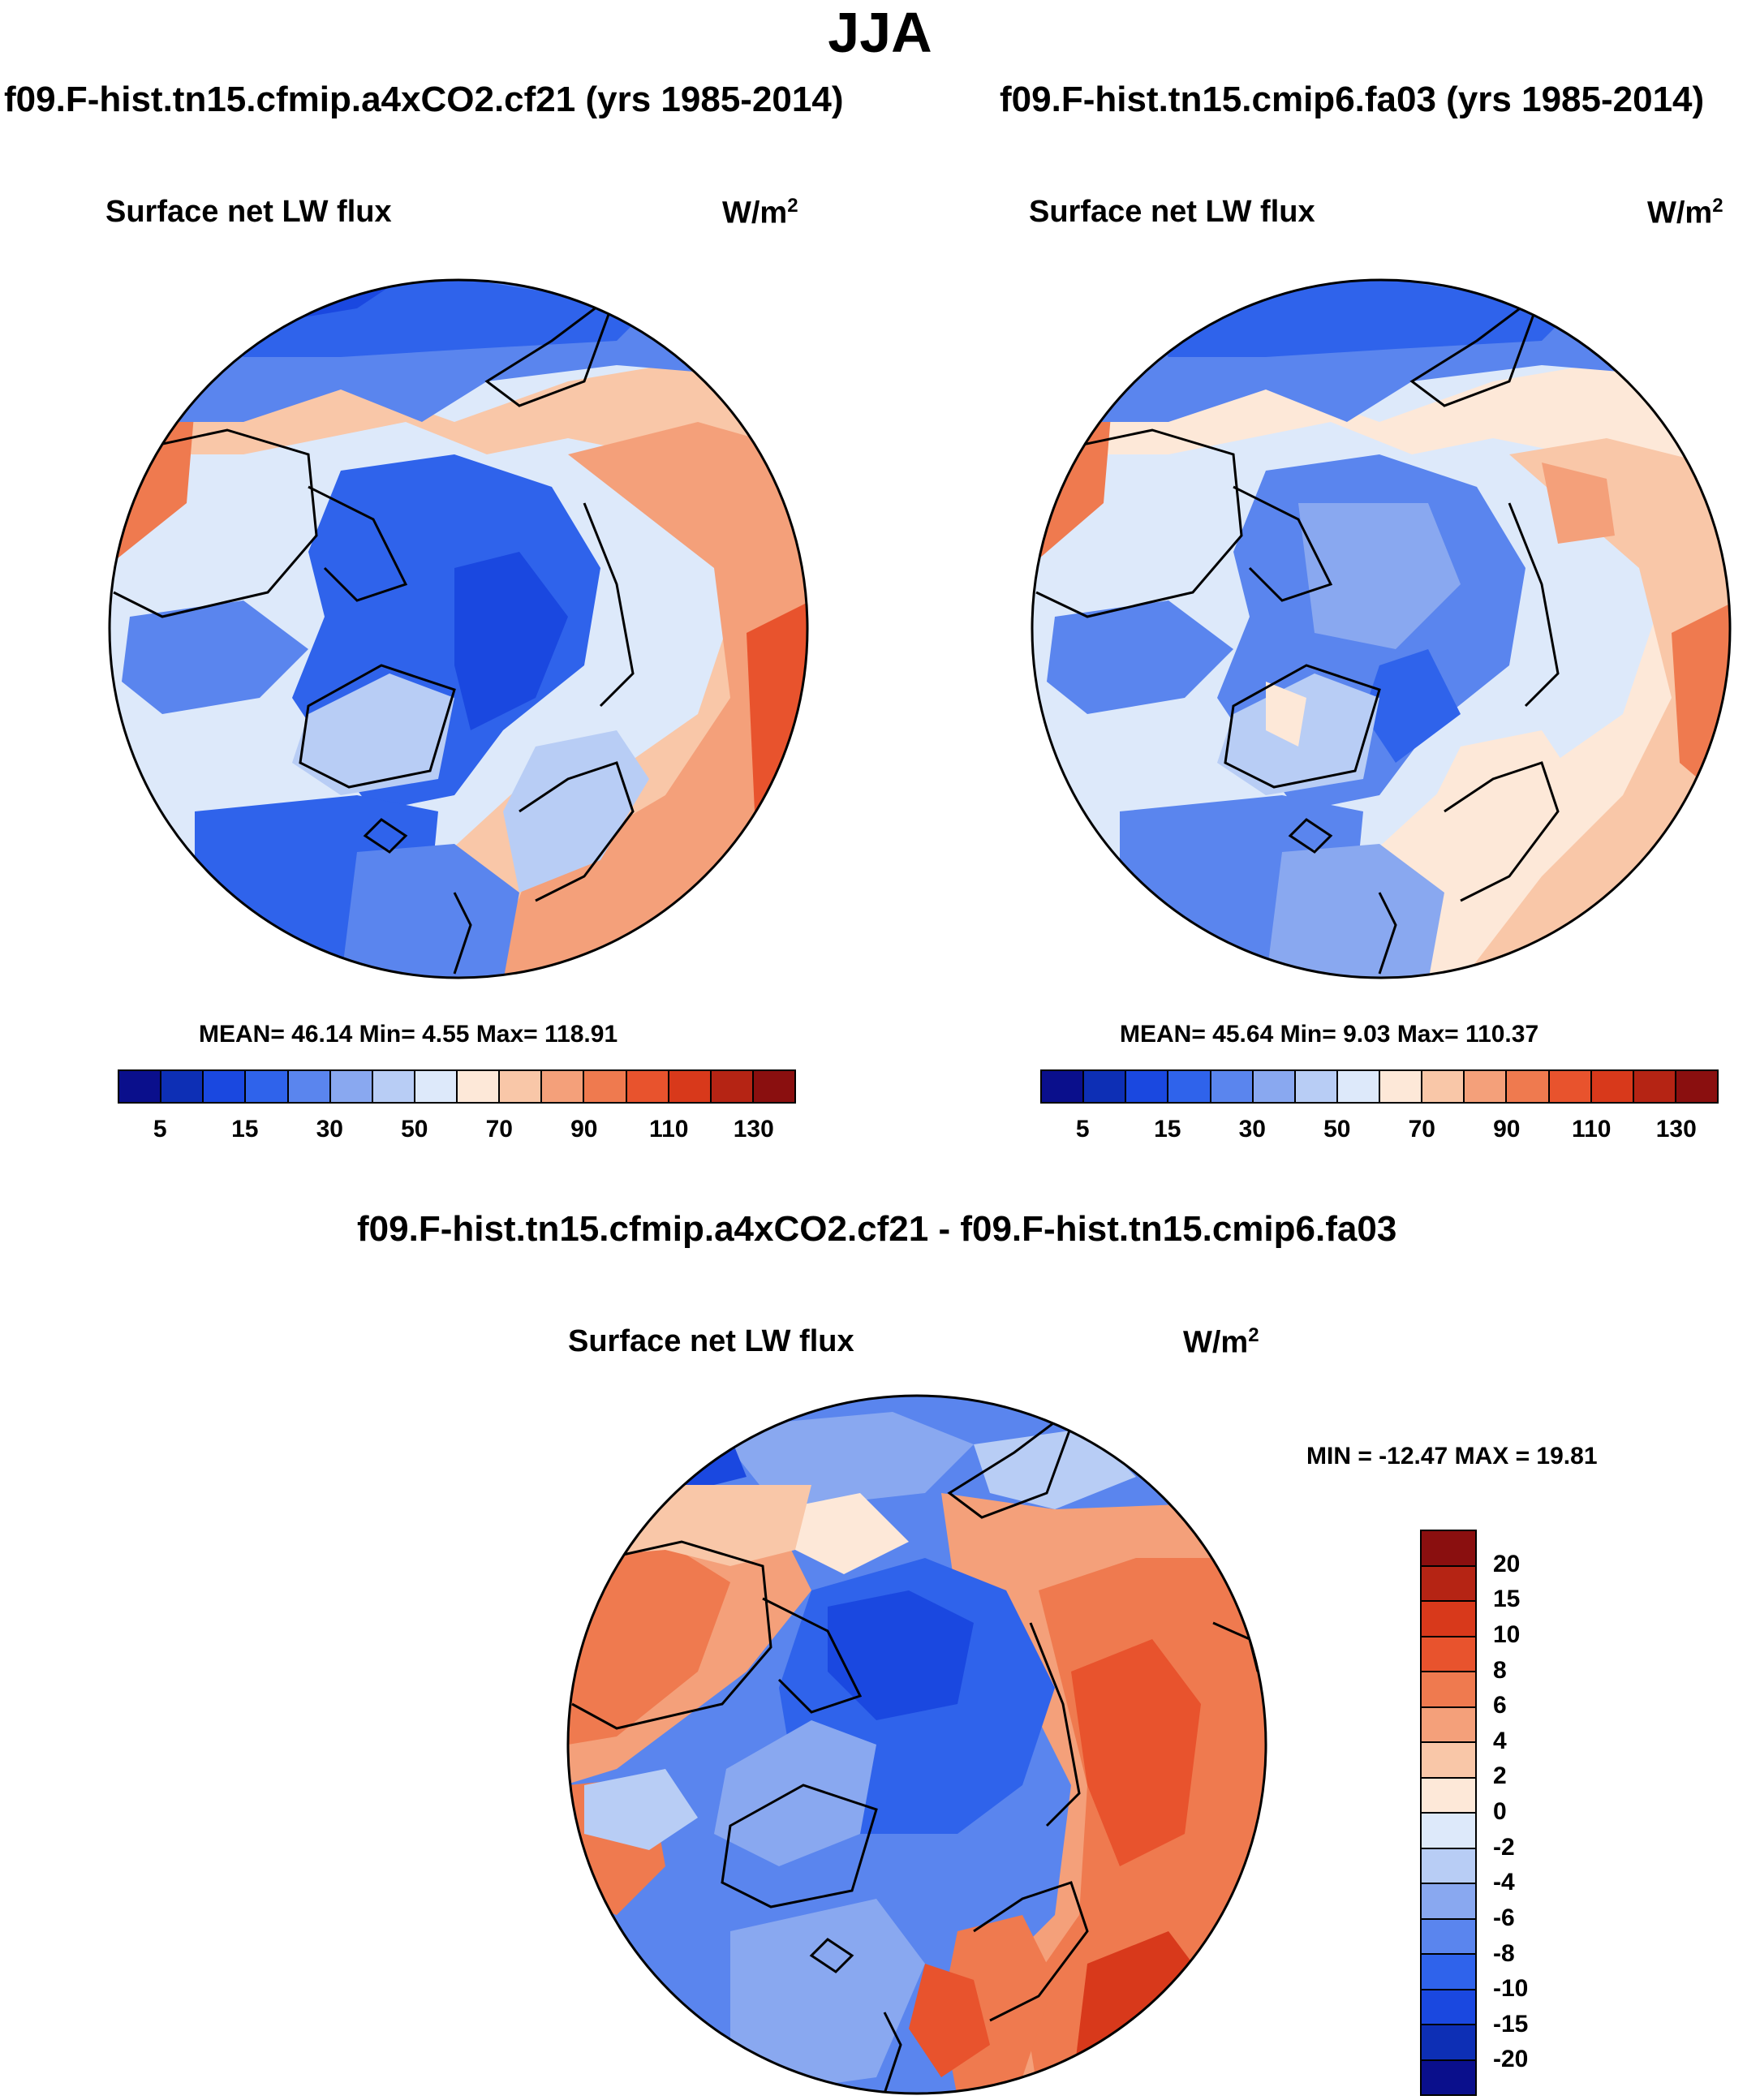  What do you see at coordinates (1511, 2059) in the screenshot?
I see `diff-colorbar-tick-label: -20` at bounding box center [1511, 2059].